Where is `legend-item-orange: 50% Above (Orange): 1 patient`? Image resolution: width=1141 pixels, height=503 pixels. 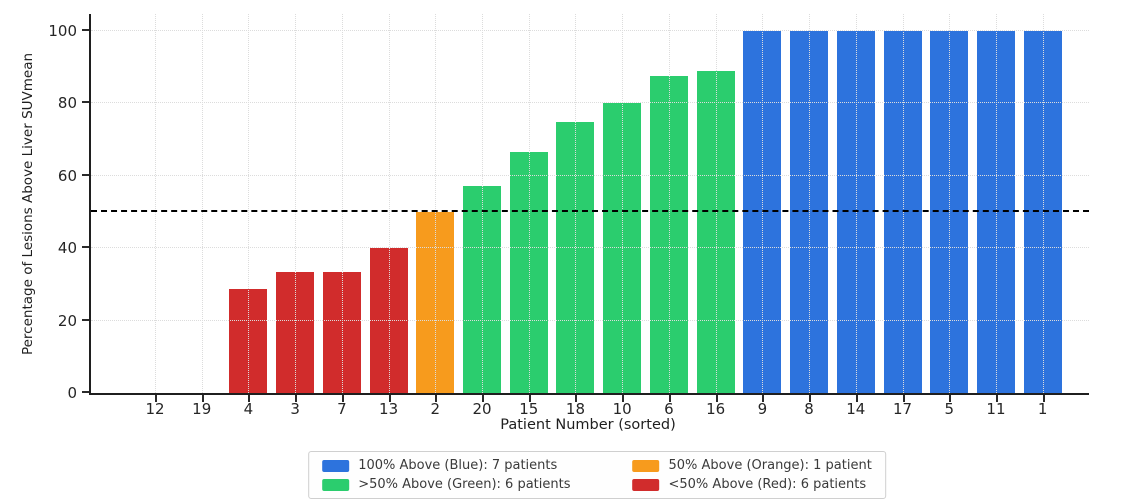 legend-item-orange: 50% Above (Orange): 1 patient is located at coordinates (752, 465).